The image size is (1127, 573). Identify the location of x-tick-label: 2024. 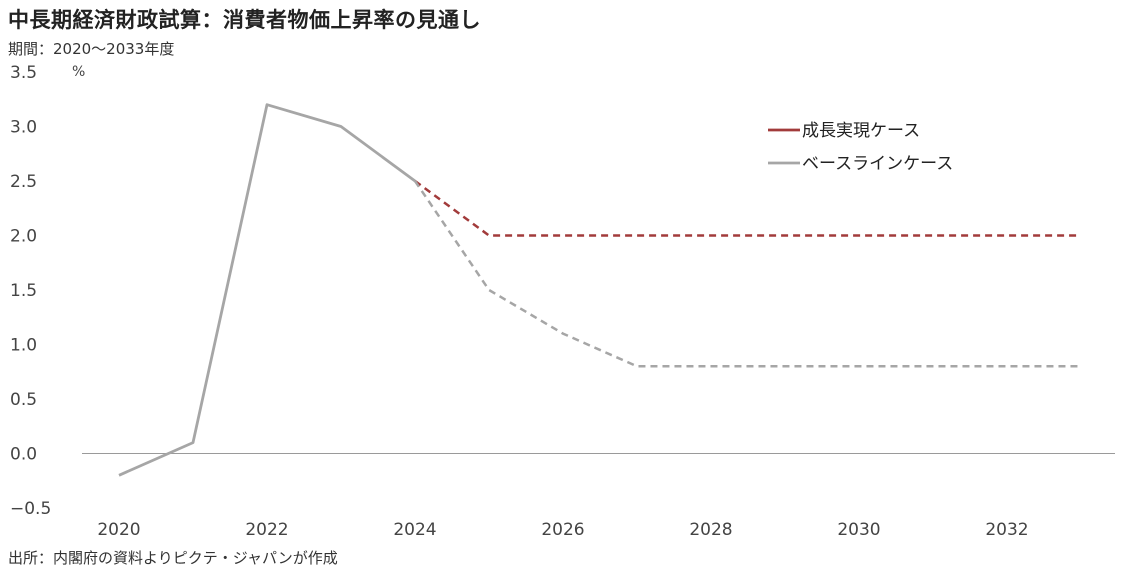
(414, 530).